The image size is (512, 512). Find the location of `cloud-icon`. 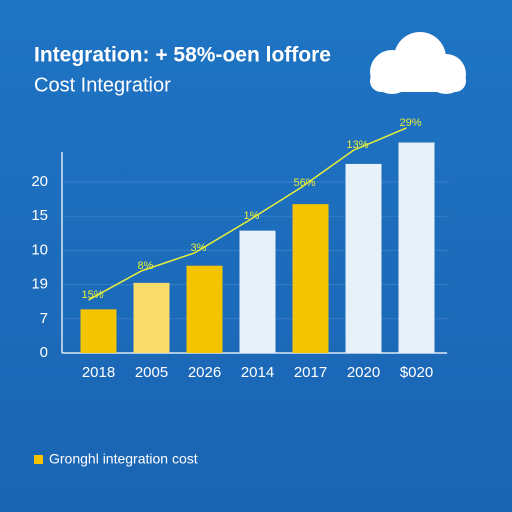

cloud-icon is located at coordinates (418, 63).